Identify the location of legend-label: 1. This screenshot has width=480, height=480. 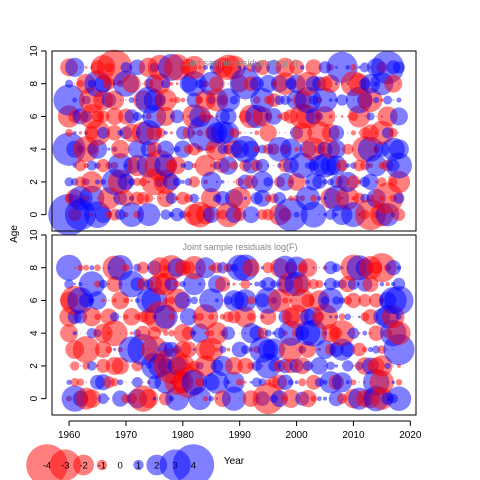
(138, 466).